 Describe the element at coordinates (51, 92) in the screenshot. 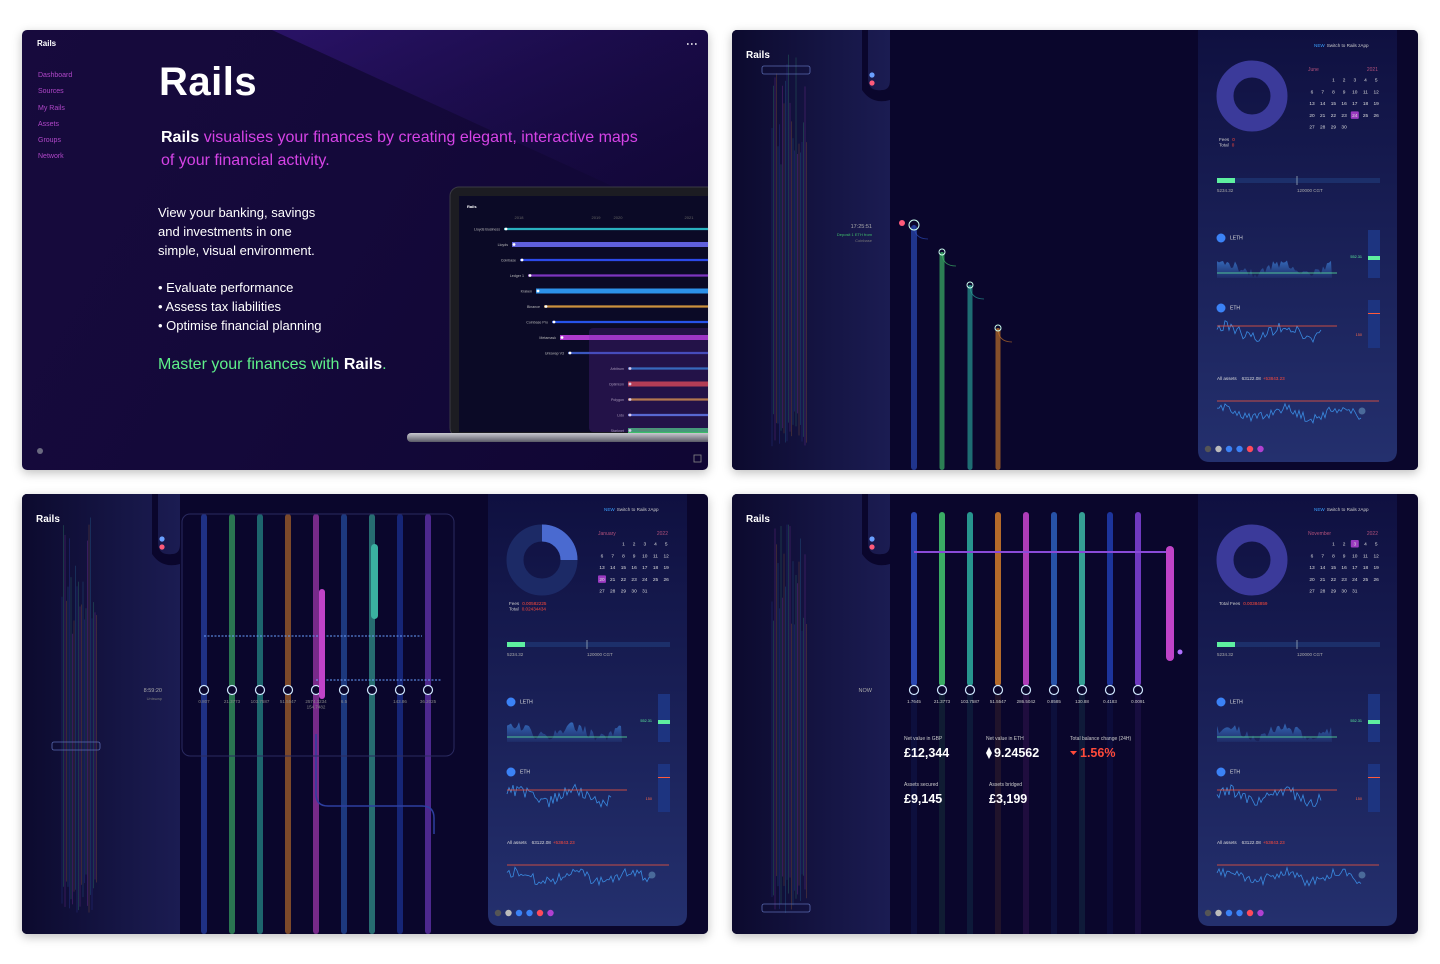

I see `menu-item: Sources` at that location.